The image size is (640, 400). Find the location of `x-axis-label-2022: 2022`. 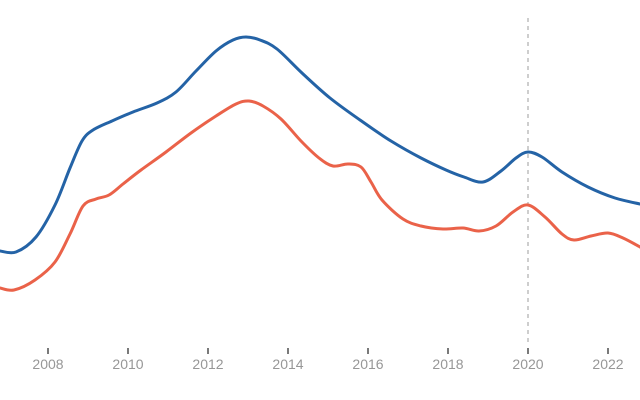

x-axis-label-2022: 2022 is located at coordinates (607, 364).